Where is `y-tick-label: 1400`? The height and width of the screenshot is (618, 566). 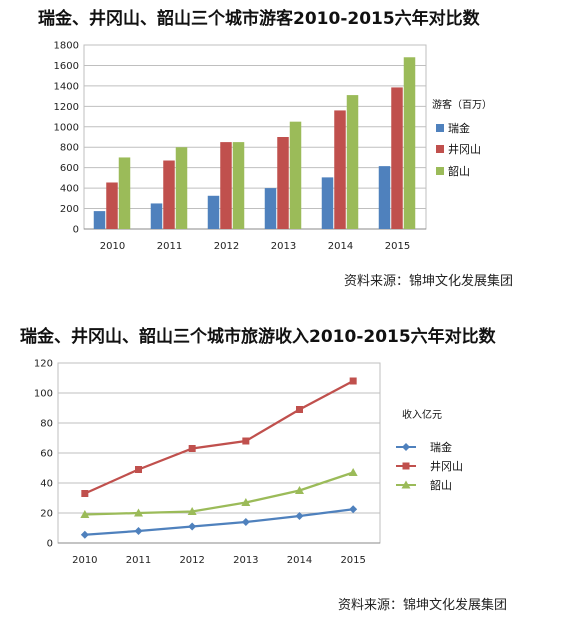 y-tick-label: 1400 is located at coordinates (66, 86).